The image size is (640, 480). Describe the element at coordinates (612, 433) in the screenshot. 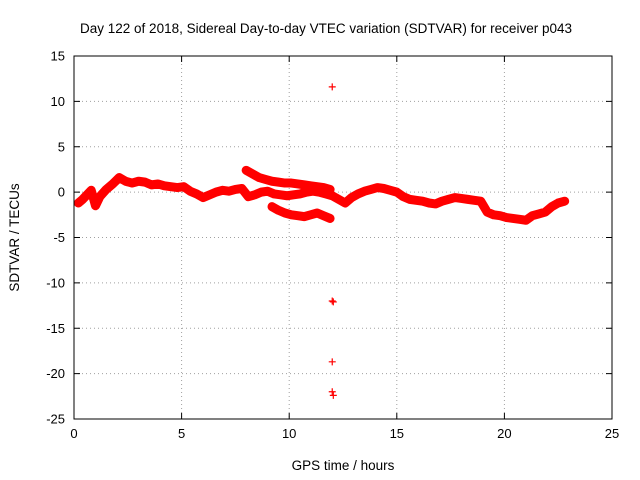

I see `x-tick-label: 25` at that location.